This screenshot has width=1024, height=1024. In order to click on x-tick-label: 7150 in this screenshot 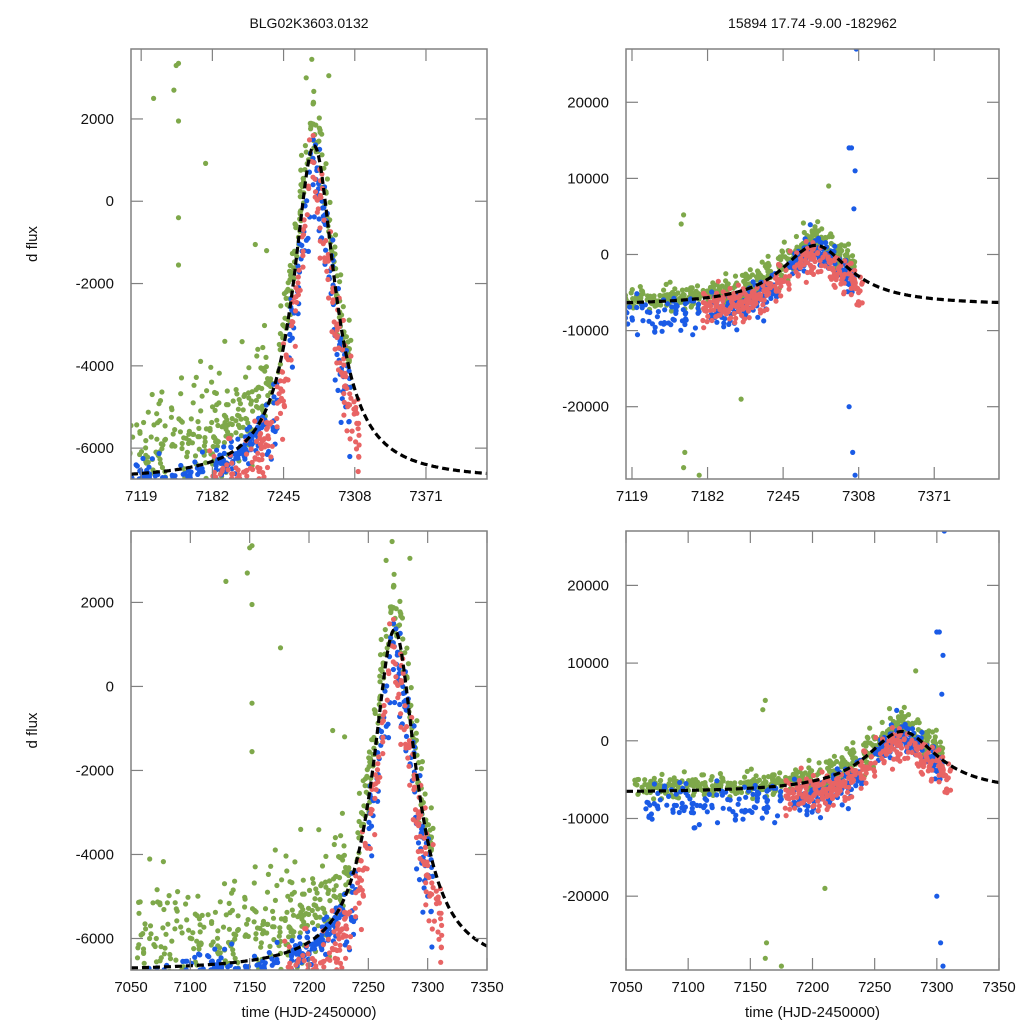, I will do `click(750, 987)`.